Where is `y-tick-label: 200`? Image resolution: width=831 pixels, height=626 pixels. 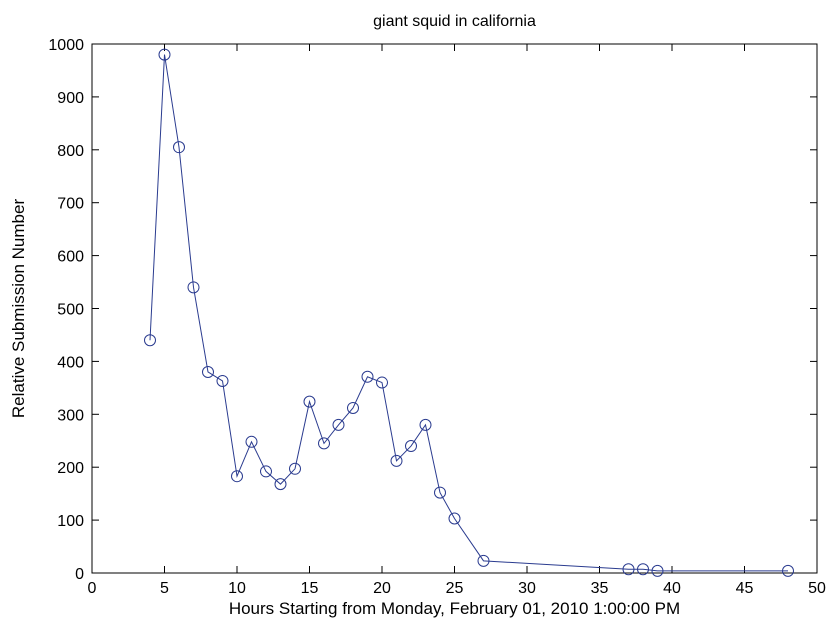 y-tick-label: 200 is located at coordinates (70, 468).